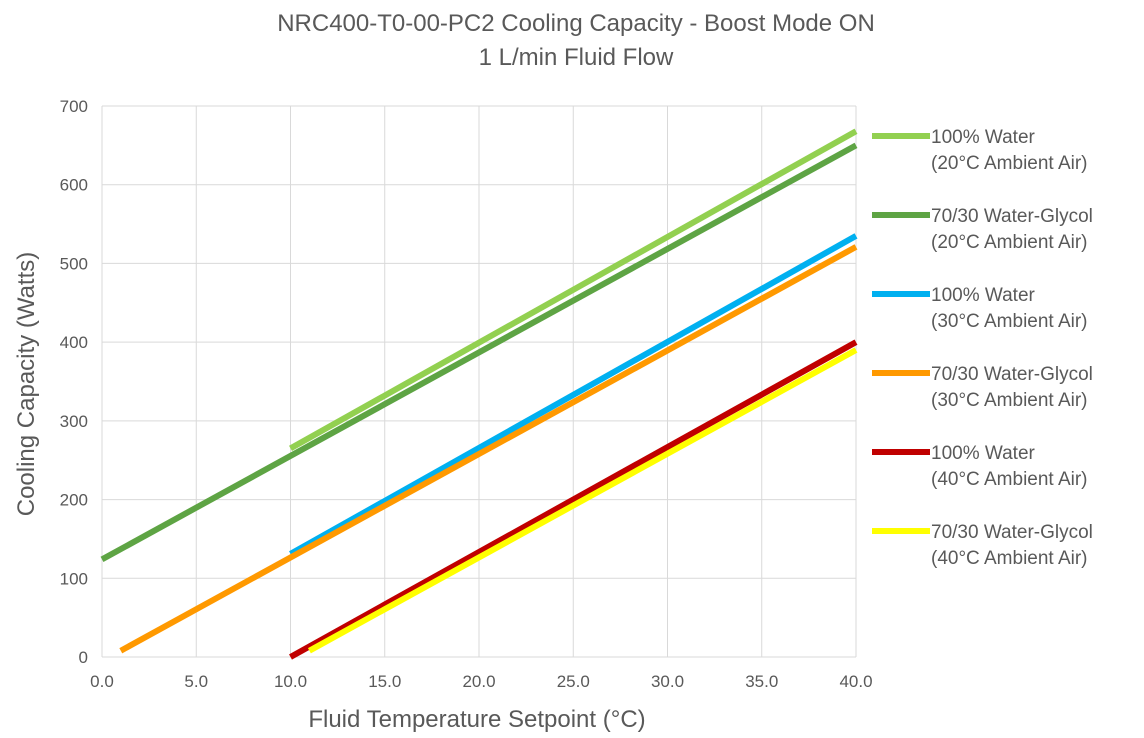 Image resolution: width=1144 pixels, height=738 pixels. Describe the element at coordinates (26, 384) in the screenshot. I see `y-axis-title: Cooling Capacity (Watts)` at that location.